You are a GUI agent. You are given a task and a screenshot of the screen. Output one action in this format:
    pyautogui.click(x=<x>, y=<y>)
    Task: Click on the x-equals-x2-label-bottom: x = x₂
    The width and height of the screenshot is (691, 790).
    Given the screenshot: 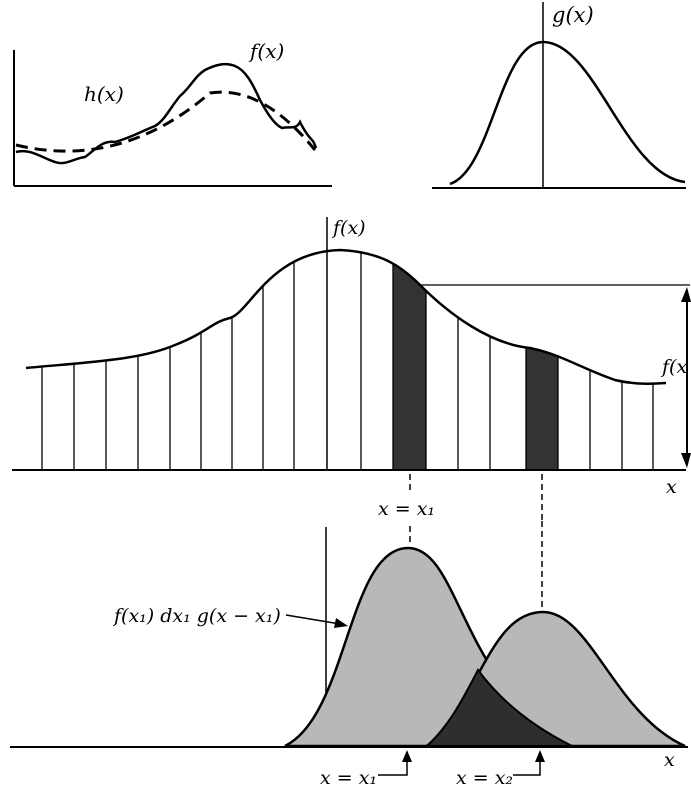 What is the action you would take?
    pyautogui.click(x=484, y=778)
    